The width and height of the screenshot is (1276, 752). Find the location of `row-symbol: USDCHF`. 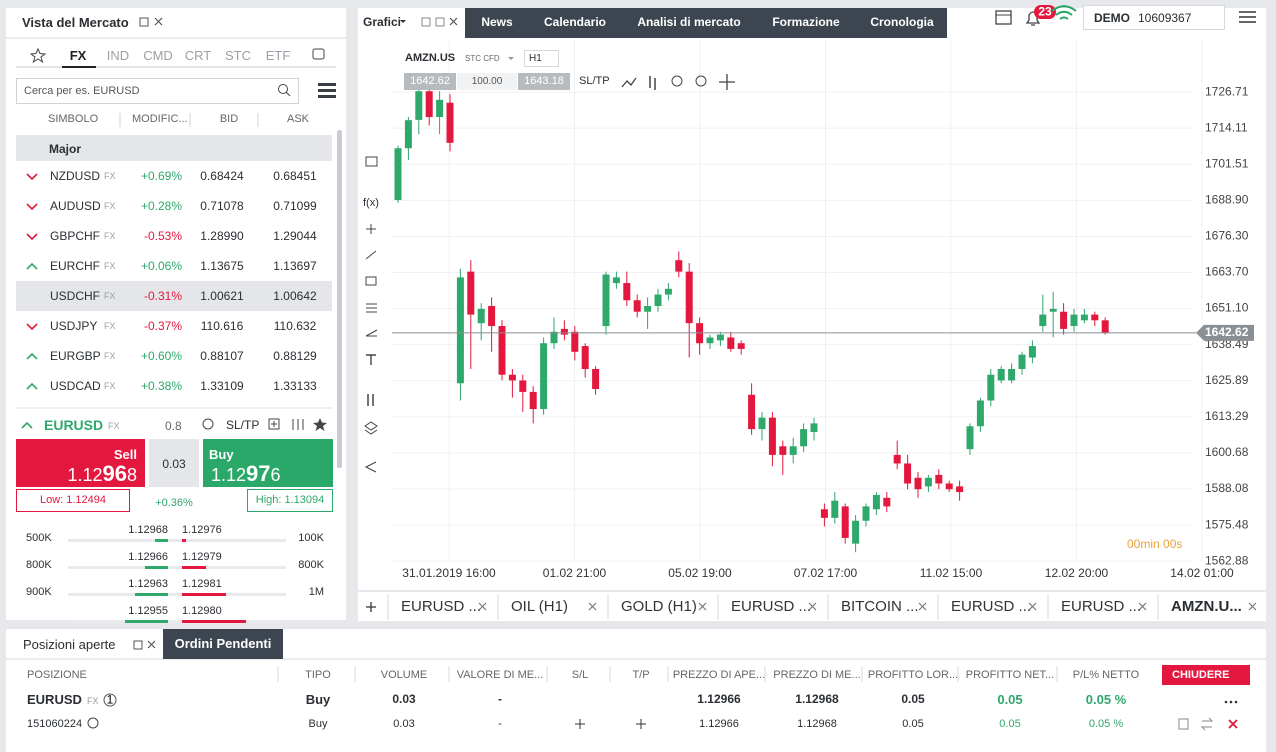

row-symbol: USDCHF is located at coordinates (75, 296).